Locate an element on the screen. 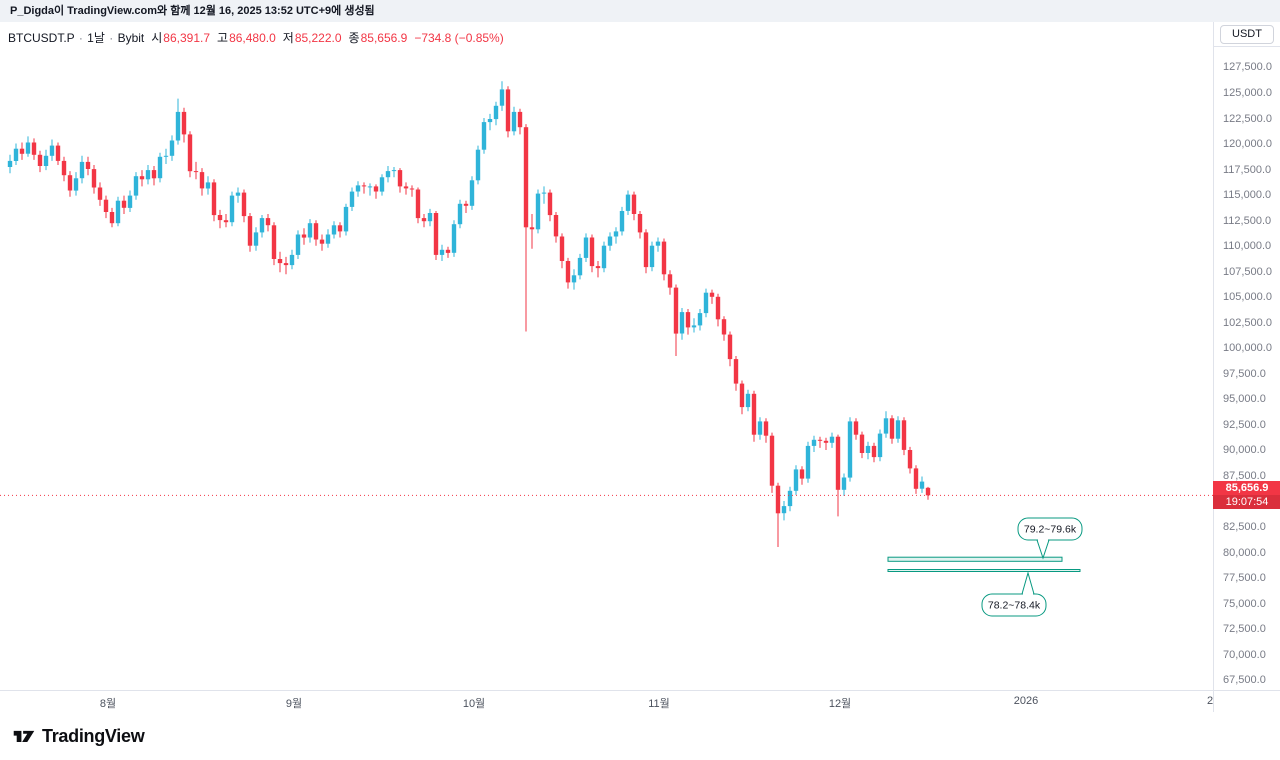 This screenshot has height=760, width=1280. price-axis-label: 72,500.0 is located at coordinates (1244, 629).